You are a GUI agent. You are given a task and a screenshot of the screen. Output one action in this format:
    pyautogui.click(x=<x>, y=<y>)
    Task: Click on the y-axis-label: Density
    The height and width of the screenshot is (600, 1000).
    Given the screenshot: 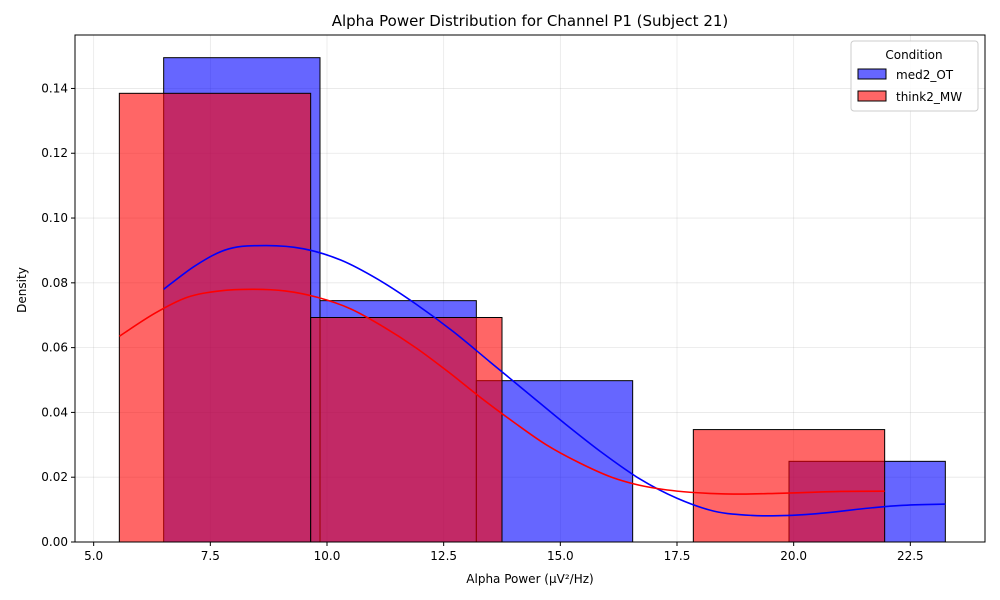 What is the action you would take?
    pyautogui.click(x=22, y=290)
    